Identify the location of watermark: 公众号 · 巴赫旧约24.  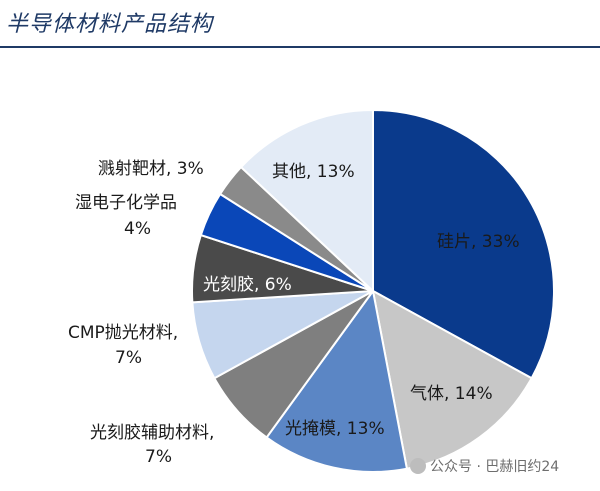
(484, 466).